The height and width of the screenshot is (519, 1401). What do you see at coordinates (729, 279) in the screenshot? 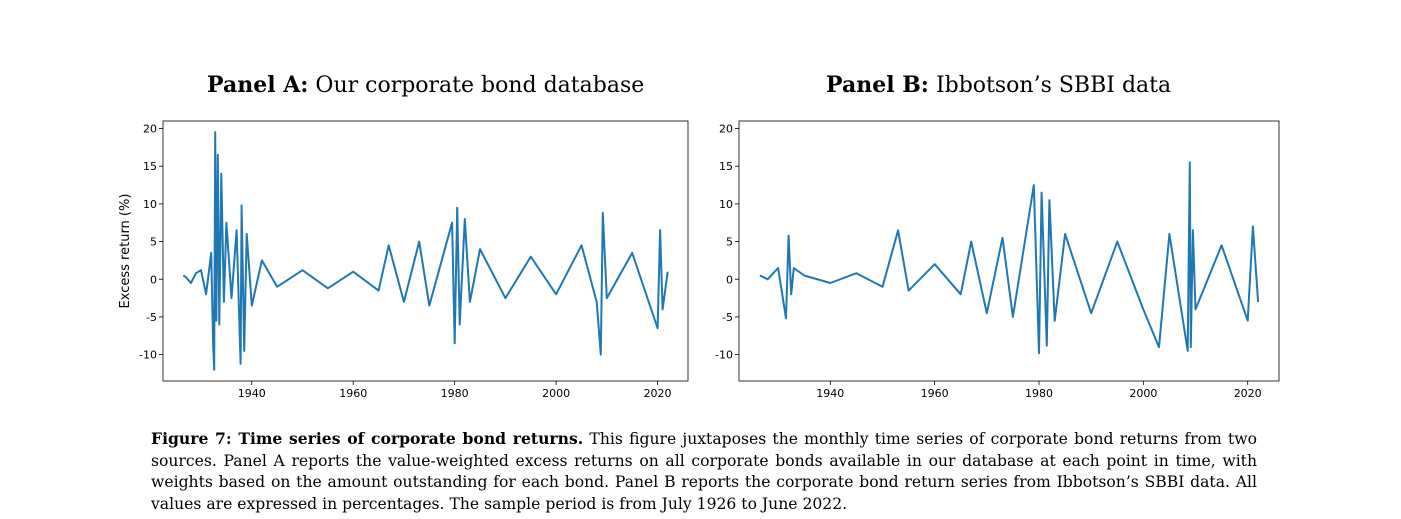
I see `panel-b-ytick-label: 0` at bounding box center [729, 279].